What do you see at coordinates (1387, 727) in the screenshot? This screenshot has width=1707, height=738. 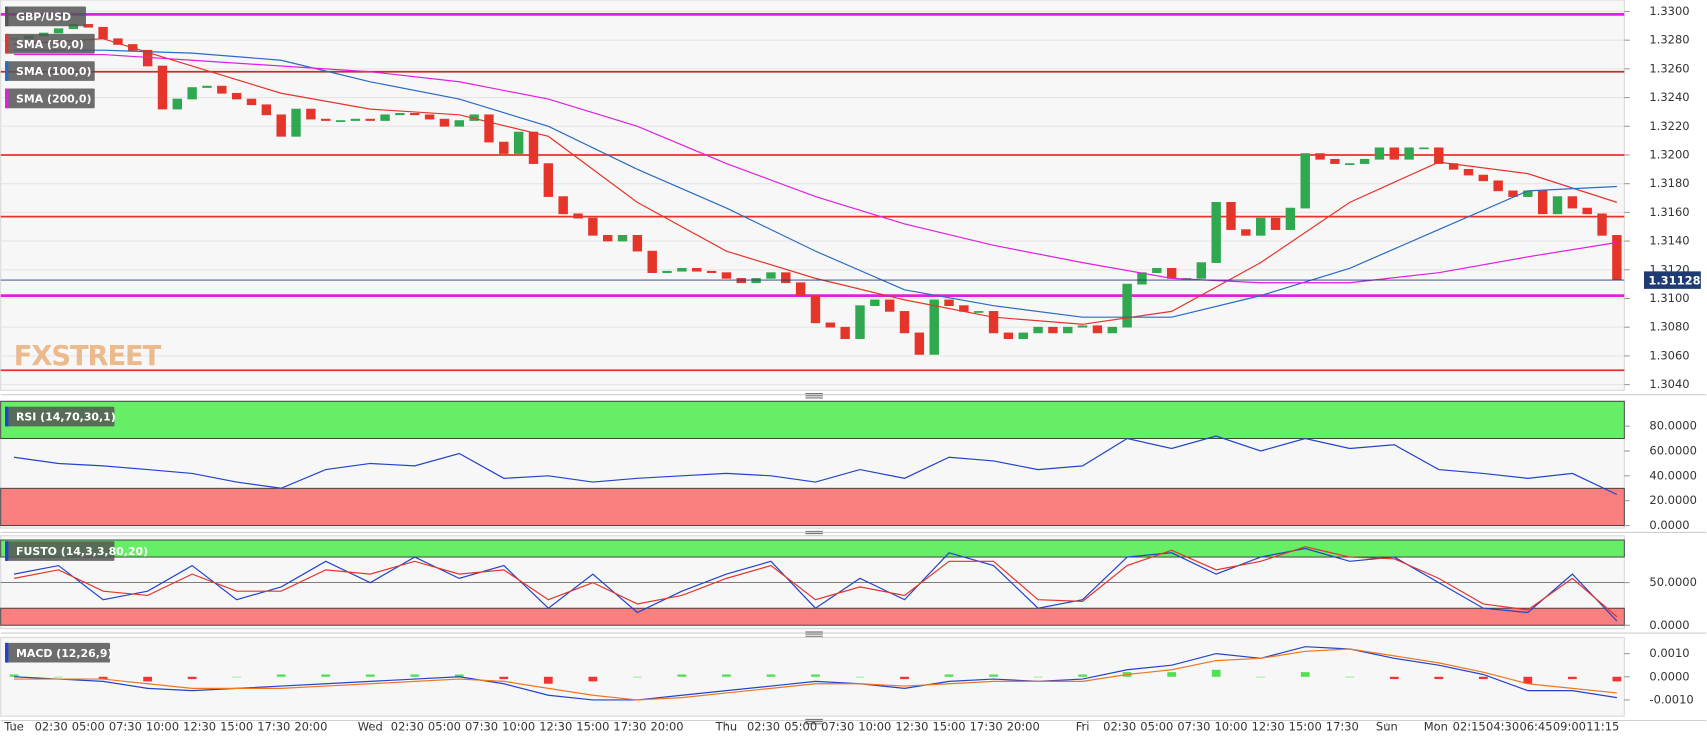 I see `x-tick-label: Sun` at bounding box center [1387, 727].